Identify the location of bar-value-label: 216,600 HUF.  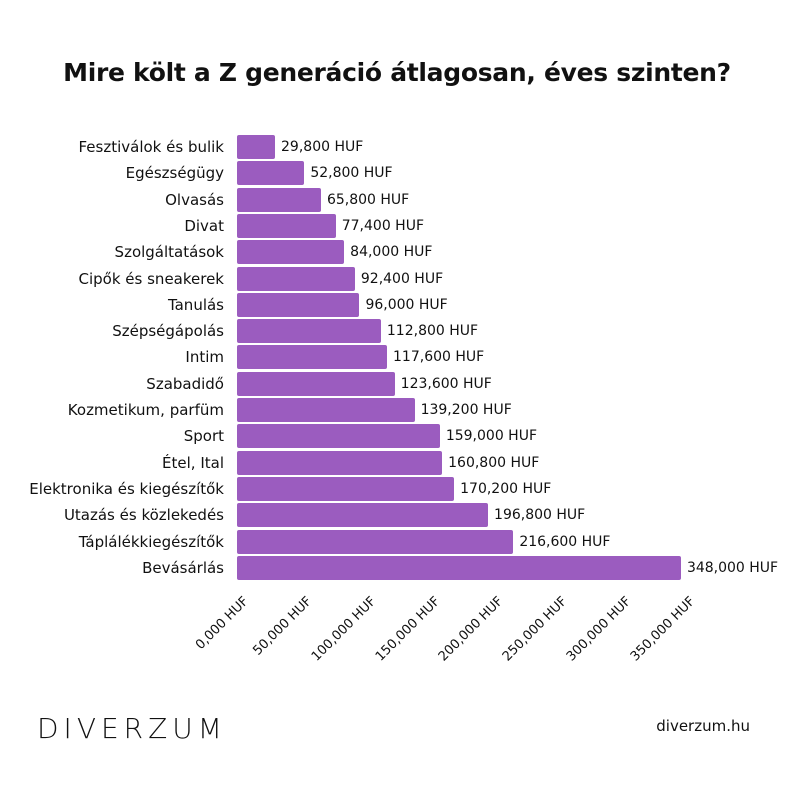
(565, 541).